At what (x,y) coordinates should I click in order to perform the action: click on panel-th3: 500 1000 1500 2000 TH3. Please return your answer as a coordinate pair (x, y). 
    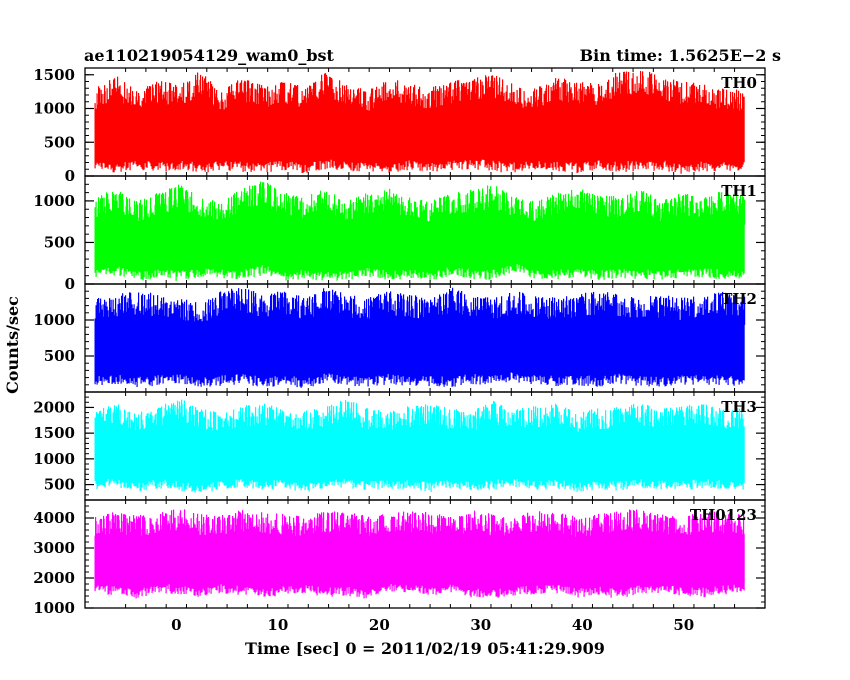
    Looking at the image, I should click on (399, 446).